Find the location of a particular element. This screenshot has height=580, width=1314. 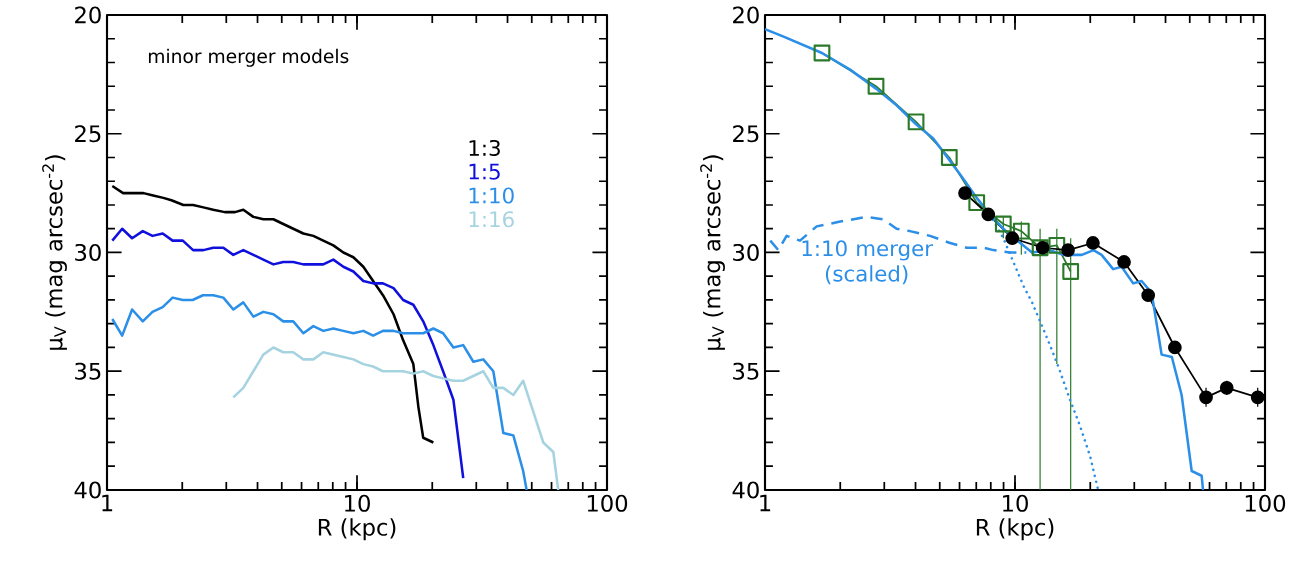

text: 1:5 is located at coordinates (484, 171).